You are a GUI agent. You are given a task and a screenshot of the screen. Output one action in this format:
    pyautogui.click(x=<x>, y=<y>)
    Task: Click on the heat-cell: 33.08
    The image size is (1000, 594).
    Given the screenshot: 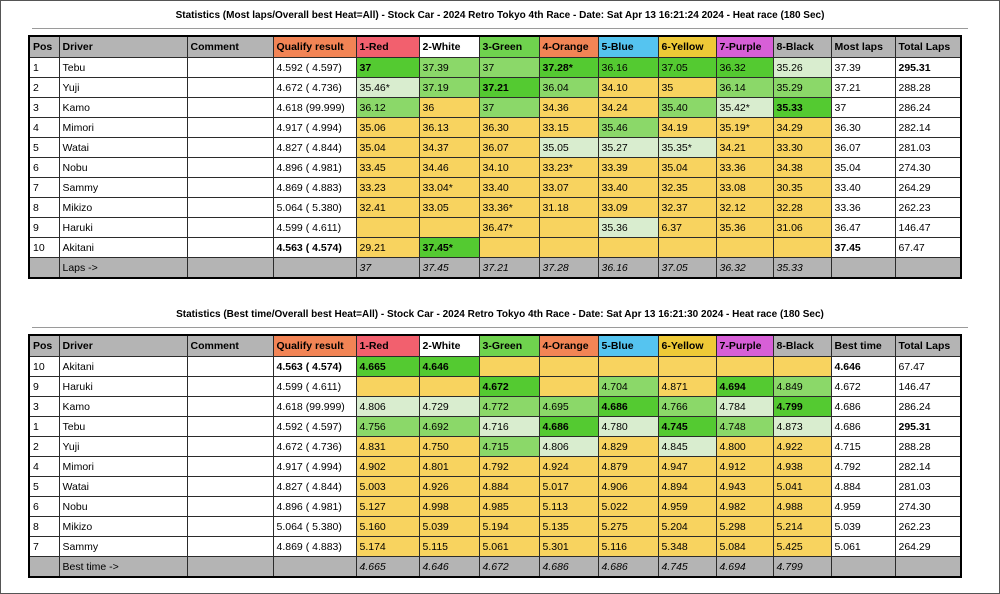 What is the action you would take?
    pyautogui.click(x=744, y=187)
    